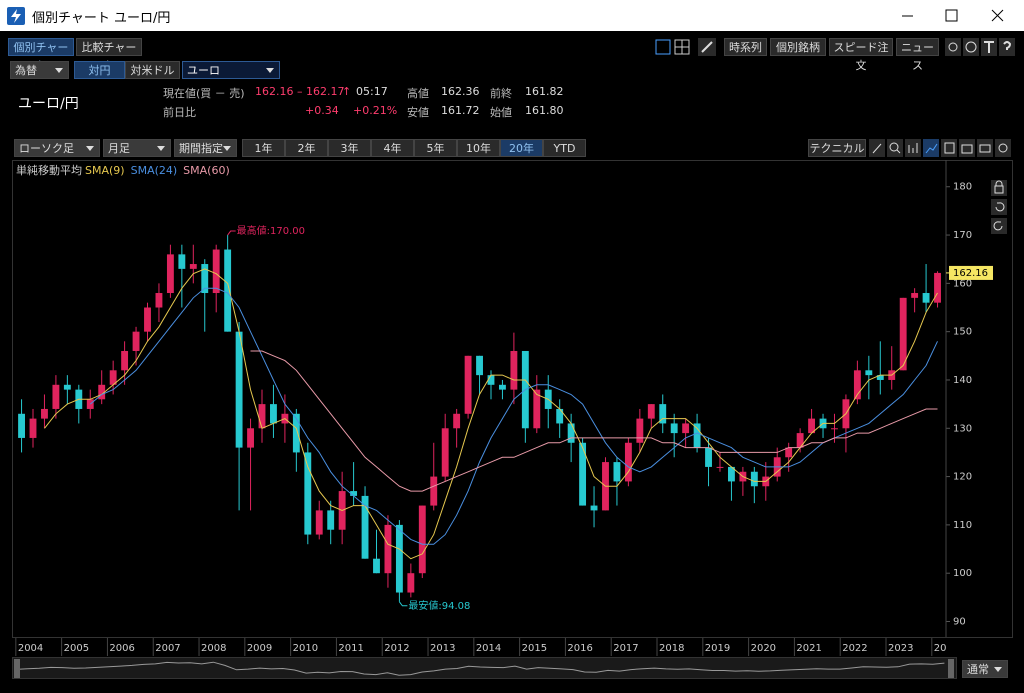 Image resolution: width=1024 pixels, height=693 pixels. What do you see at coordinates (941, 148) in the screenshot?
I see `chart-tool-icons` at bounding box center [941, 148].